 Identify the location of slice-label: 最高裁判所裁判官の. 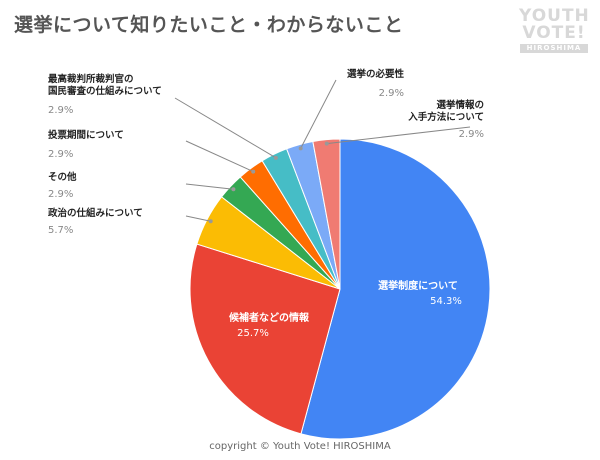
(91, 79).